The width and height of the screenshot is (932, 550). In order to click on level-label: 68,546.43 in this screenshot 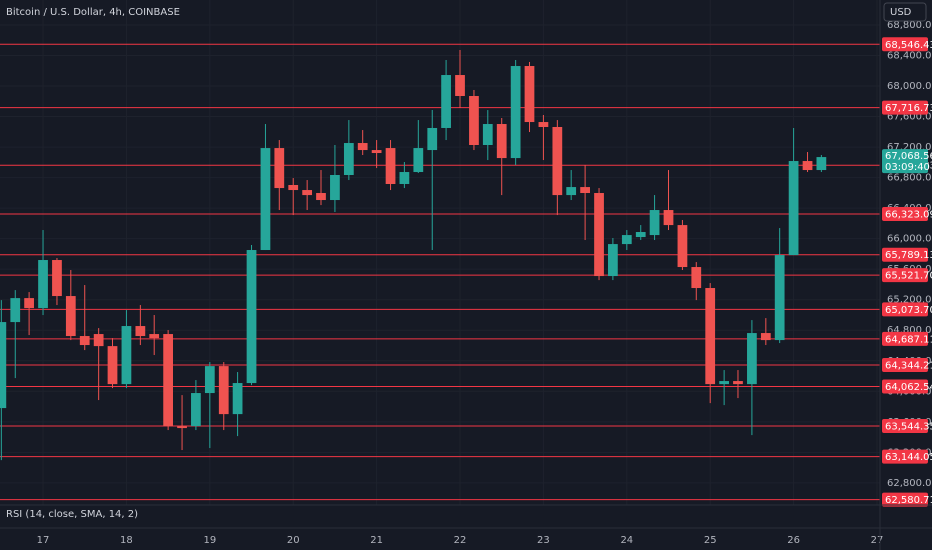, I will do `click(908, 45)`.